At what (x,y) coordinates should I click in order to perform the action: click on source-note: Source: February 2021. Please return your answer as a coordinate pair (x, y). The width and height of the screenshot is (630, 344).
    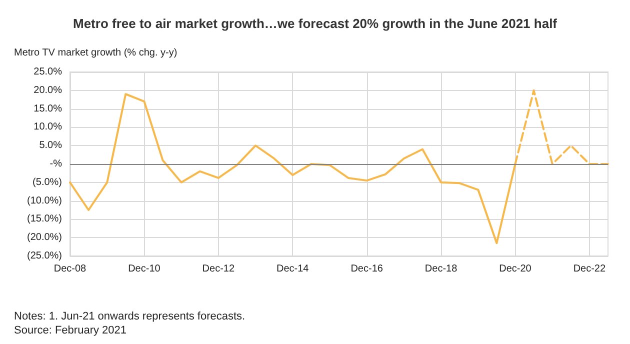
    Looking at the image, I should click on (70, 330).